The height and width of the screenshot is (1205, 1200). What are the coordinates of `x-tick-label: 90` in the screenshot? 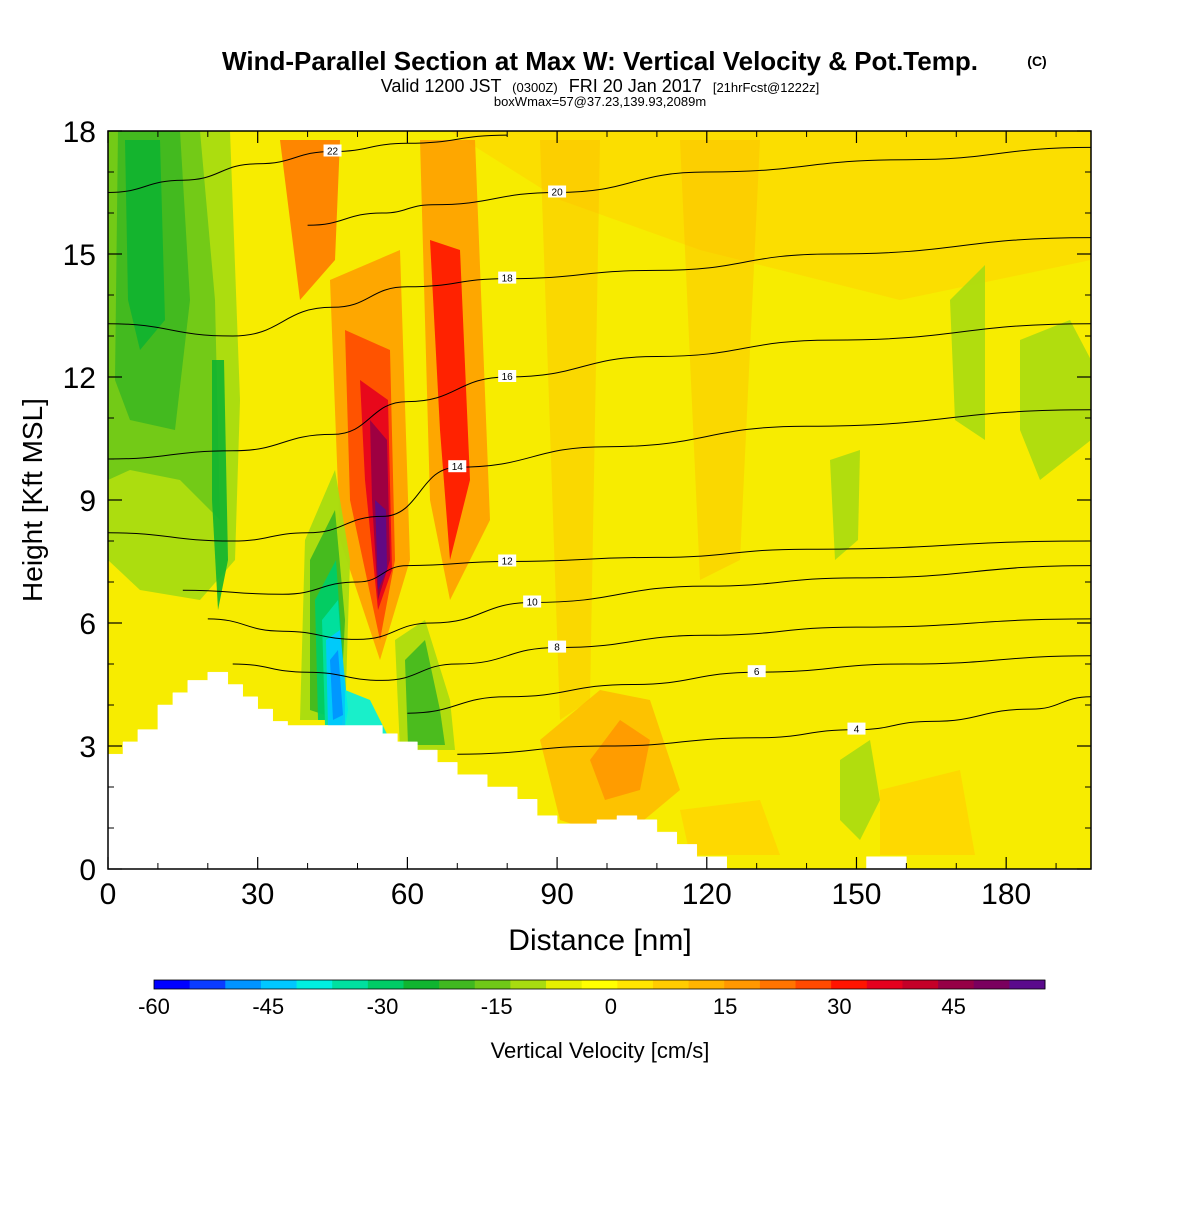 It's located at (556, 894).